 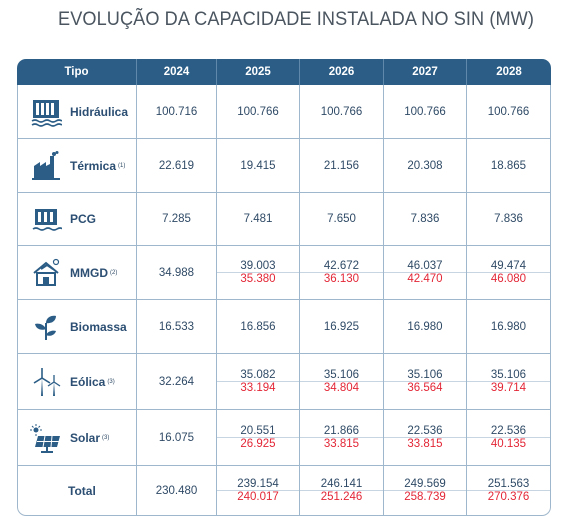 I want to click on cell-2028: 251.563, so click(x=508, y=484).